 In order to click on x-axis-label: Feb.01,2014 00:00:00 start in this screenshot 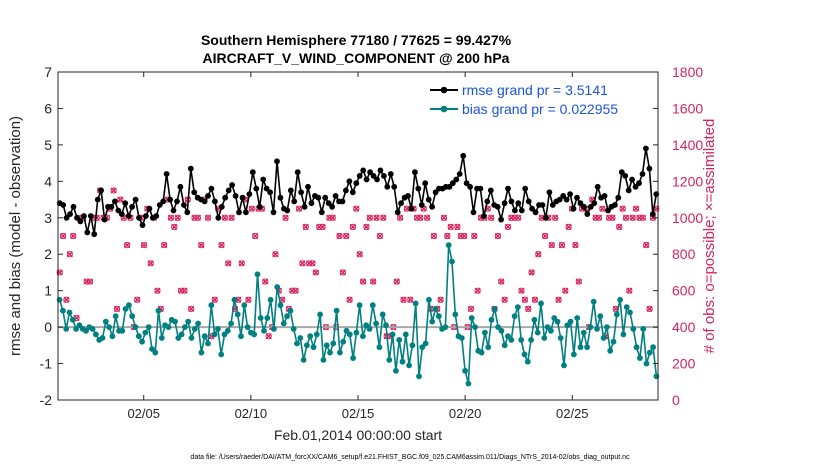, I will do `click(358, 435)`.